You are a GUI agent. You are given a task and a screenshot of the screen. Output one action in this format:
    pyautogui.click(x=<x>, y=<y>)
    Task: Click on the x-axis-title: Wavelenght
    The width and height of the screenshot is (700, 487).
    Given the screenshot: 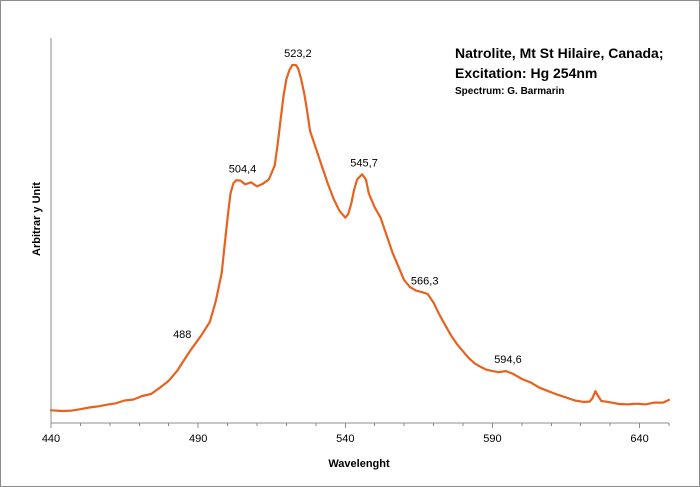 What is the action you would take?
    pyautogui.click(x=359, y=464)
    